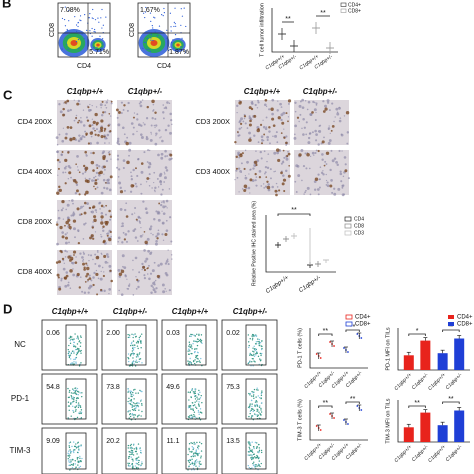 The image size is (474, 474). What do you see at coordinates (196, 345) in the screenshot?
I see `gate` at bounding box center [196, 345].